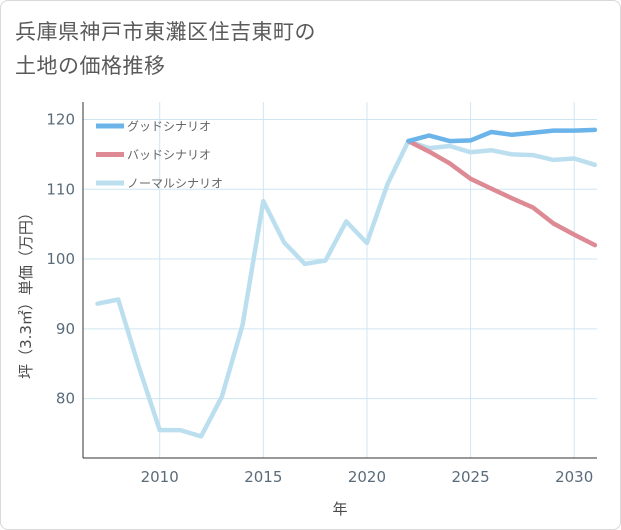  I want to click on y-tick-label: 120, so click(60, 119).